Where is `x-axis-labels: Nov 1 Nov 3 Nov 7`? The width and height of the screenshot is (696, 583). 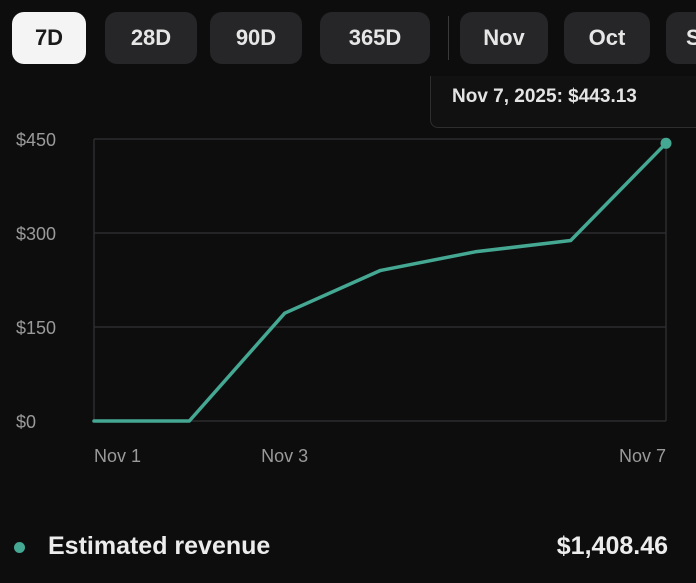 x-axis-labels: Nov 1 Nov 3 Nov 7 is located at coordinates (380, 456).